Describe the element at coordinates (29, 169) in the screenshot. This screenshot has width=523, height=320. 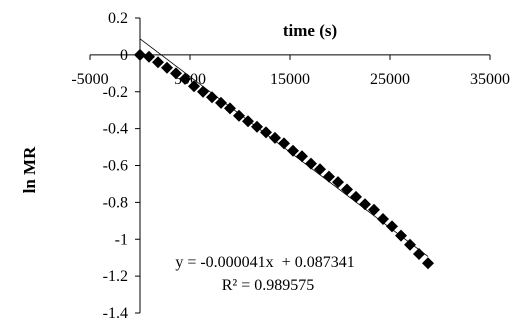
I see `y-axis-title: ln MR` at that location.